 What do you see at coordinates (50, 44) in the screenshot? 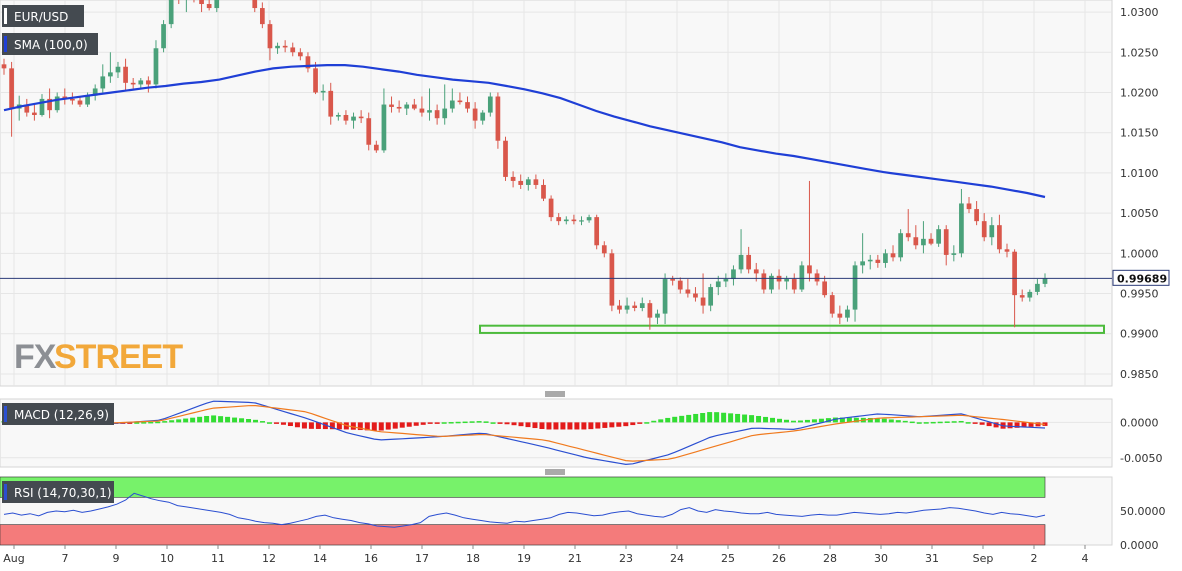
I see `legend-sma: SMA (100,0)` at bounding box center [50, 44].